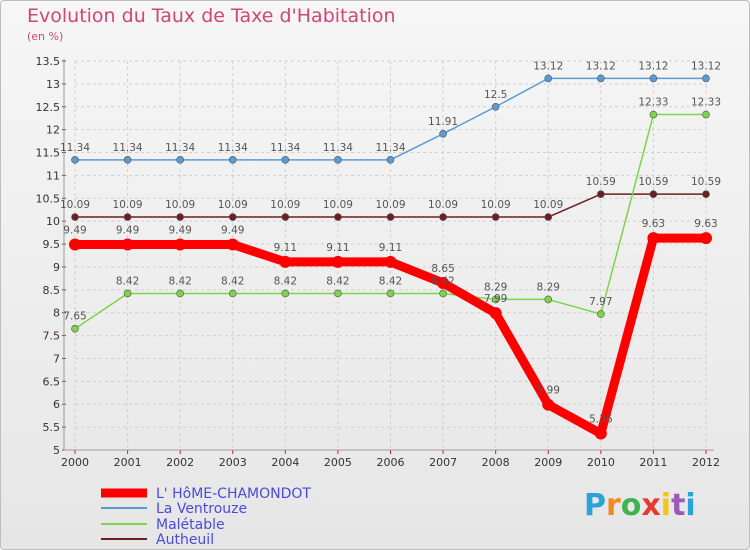  Describe the element at coordinates (74, 317) in the screenshot. I see `data-label: 7.65` at that location.